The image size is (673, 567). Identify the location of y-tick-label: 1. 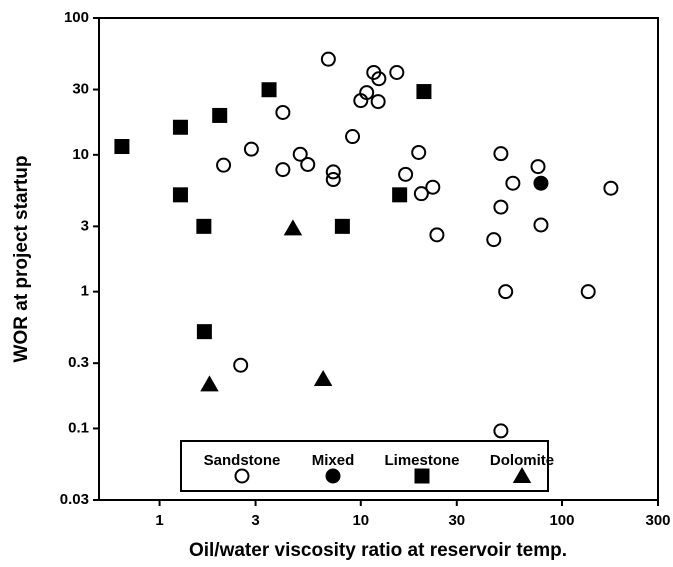
(85, 291).